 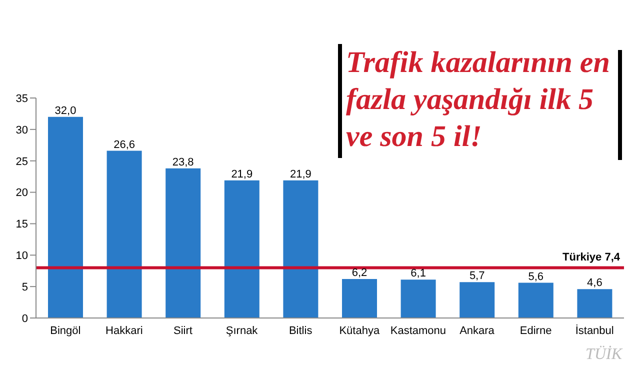 What do you see at coordinates (594, 330) in the screenshot?
I see `x-tick-label: İstanbul` at bounding box center [594, 330].